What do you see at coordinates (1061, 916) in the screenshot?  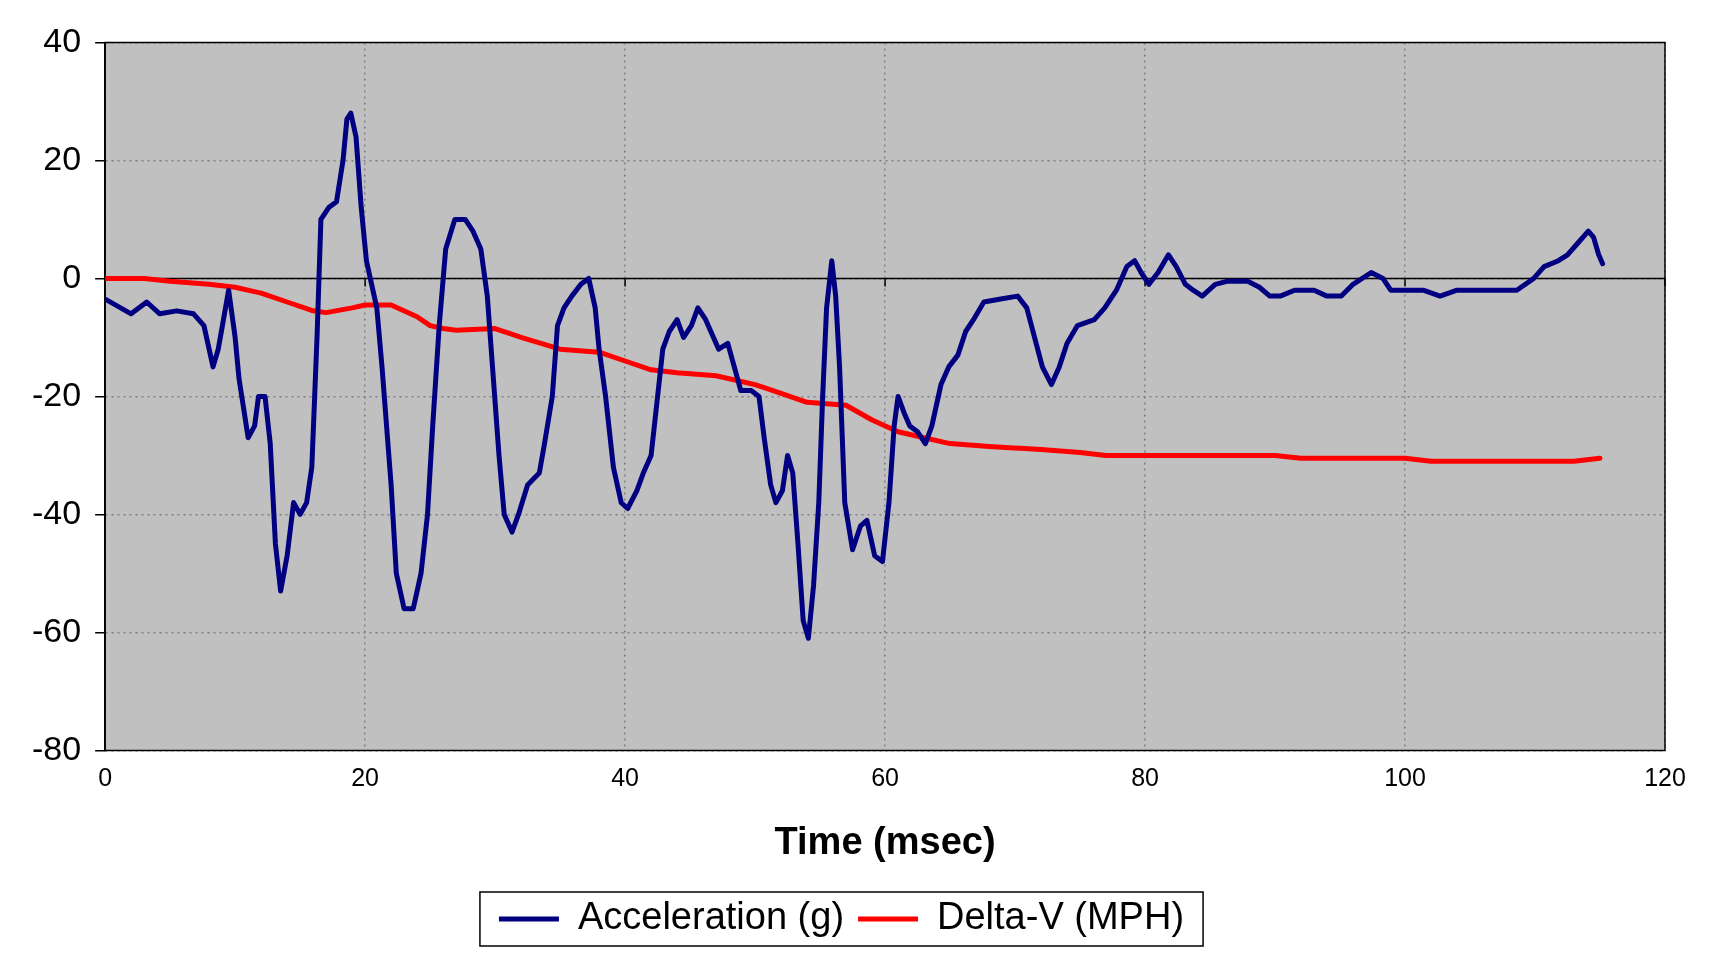 I see `legend-label: Delta-V (MPH)` at bounding box center [1061, 916].